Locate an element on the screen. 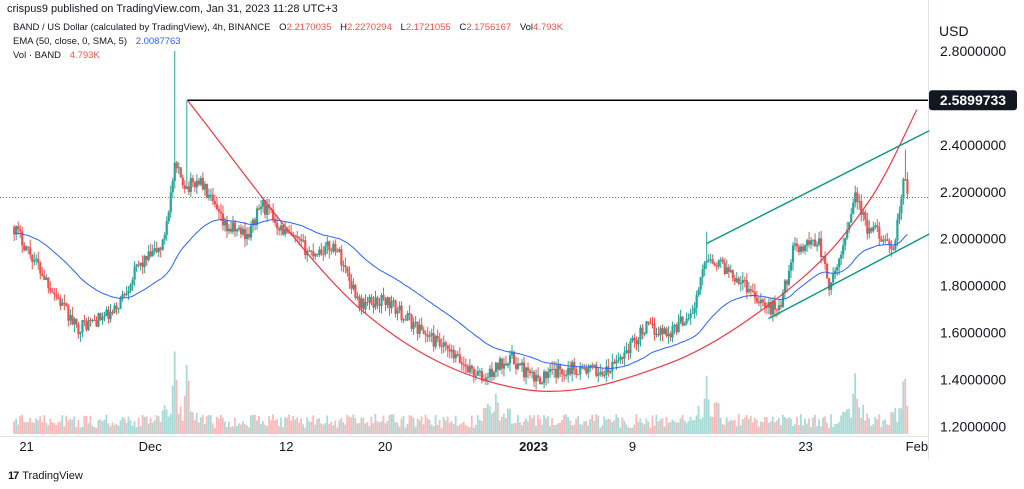 The image size is (1024, 489). time-tick-label: 23 is located at coordinates (805, 446).